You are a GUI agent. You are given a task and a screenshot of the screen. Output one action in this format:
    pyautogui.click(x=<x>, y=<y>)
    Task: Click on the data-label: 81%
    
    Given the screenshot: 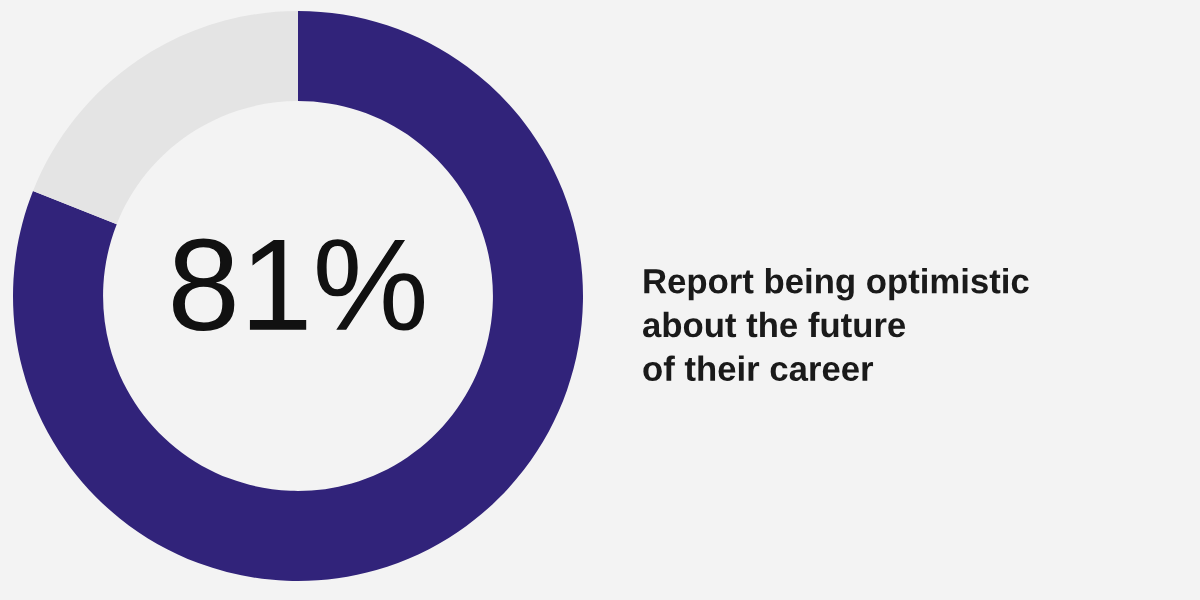 What is the action you would take?
    pyautogui.click(x=299, y=285)
    